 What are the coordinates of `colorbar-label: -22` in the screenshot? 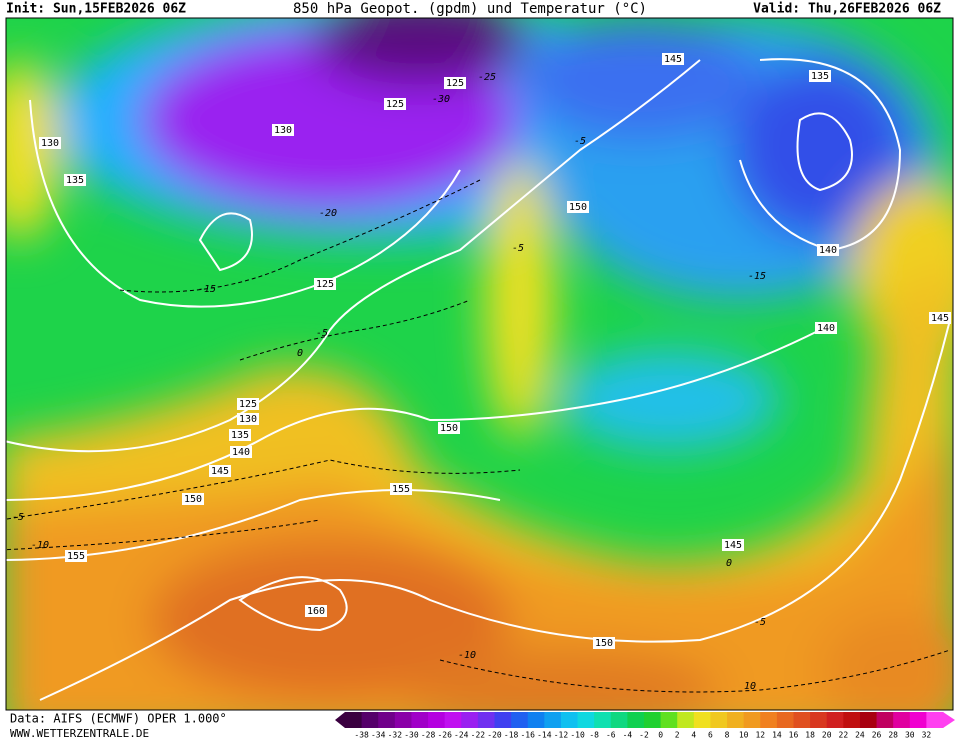 It's located at (478, 735).